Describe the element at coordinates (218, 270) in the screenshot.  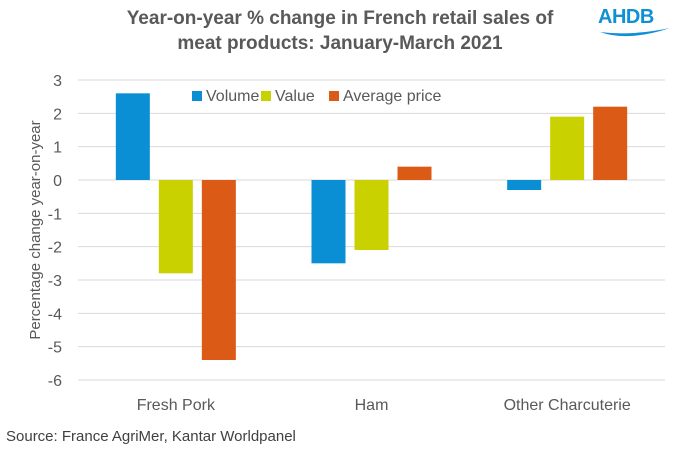
I see `bar-average-price-fresh-pork` at that location.